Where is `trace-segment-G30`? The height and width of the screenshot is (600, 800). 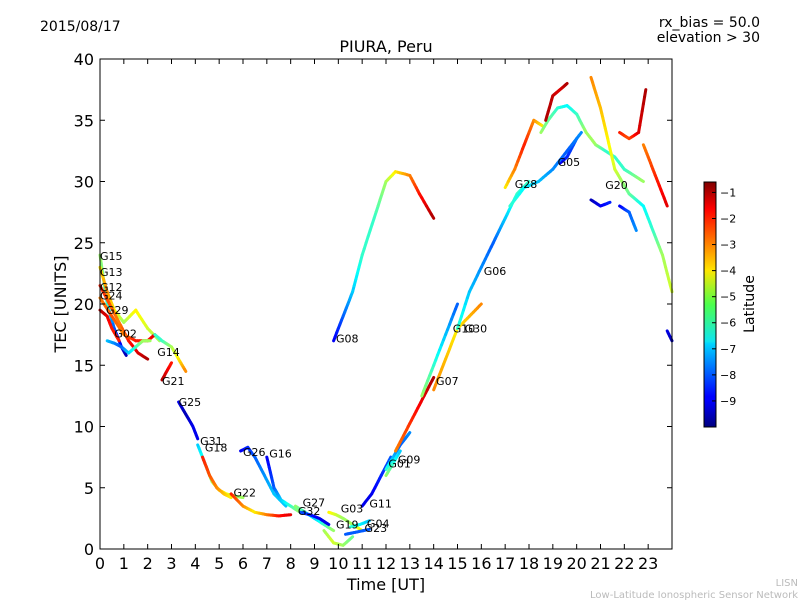
trace-segment-G30 is located at coordinates (480, 305).